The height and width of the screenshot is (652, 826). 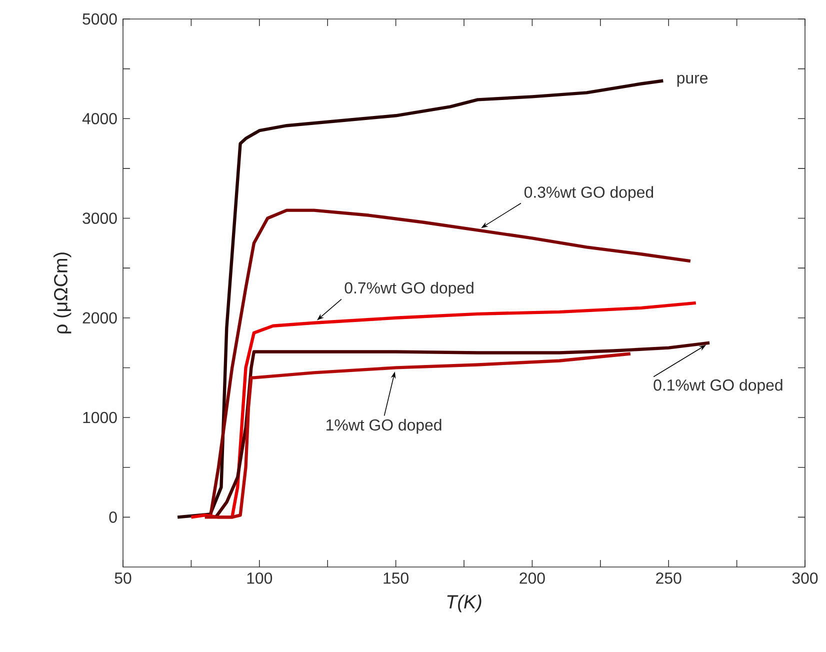 I want to click on y-tick-label: 2000, so click(x=99, y=318).